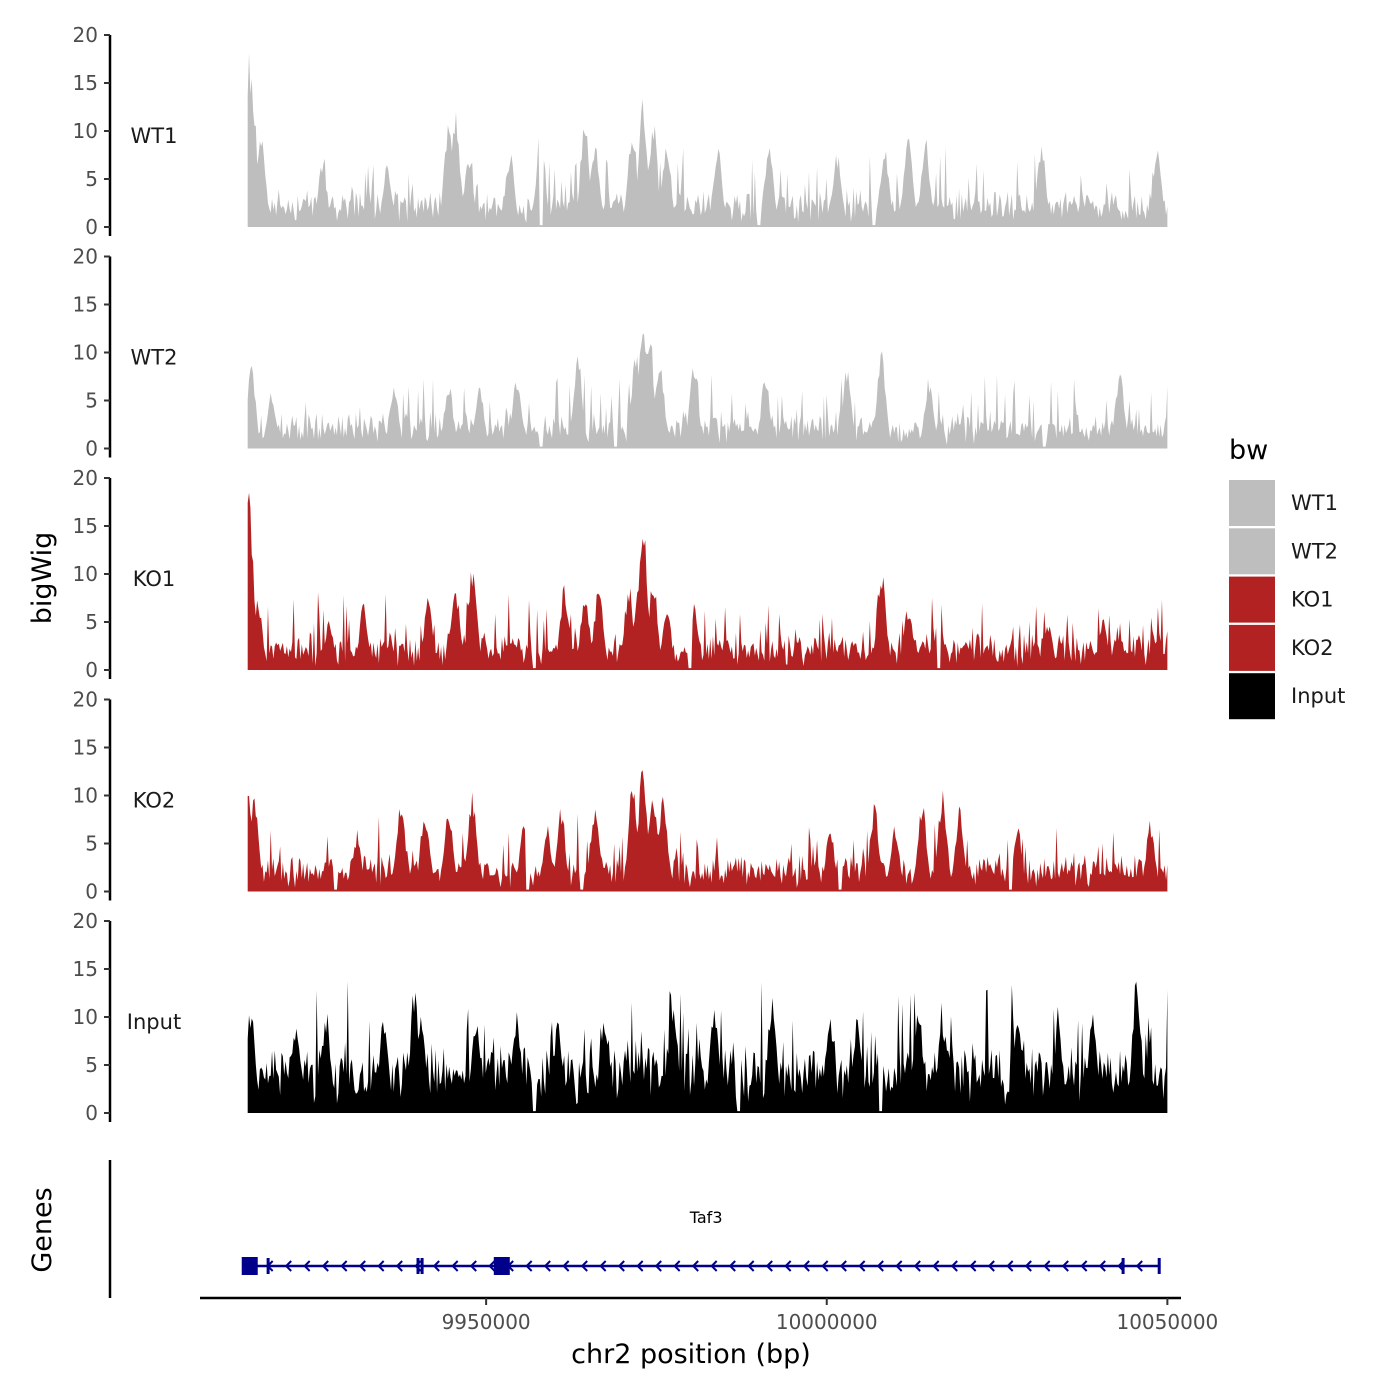 The height and width of the screenshot is (1400, 1400). I want to click on track-ko1: 0 5 10 15 20 KO1, so click(620, 574).